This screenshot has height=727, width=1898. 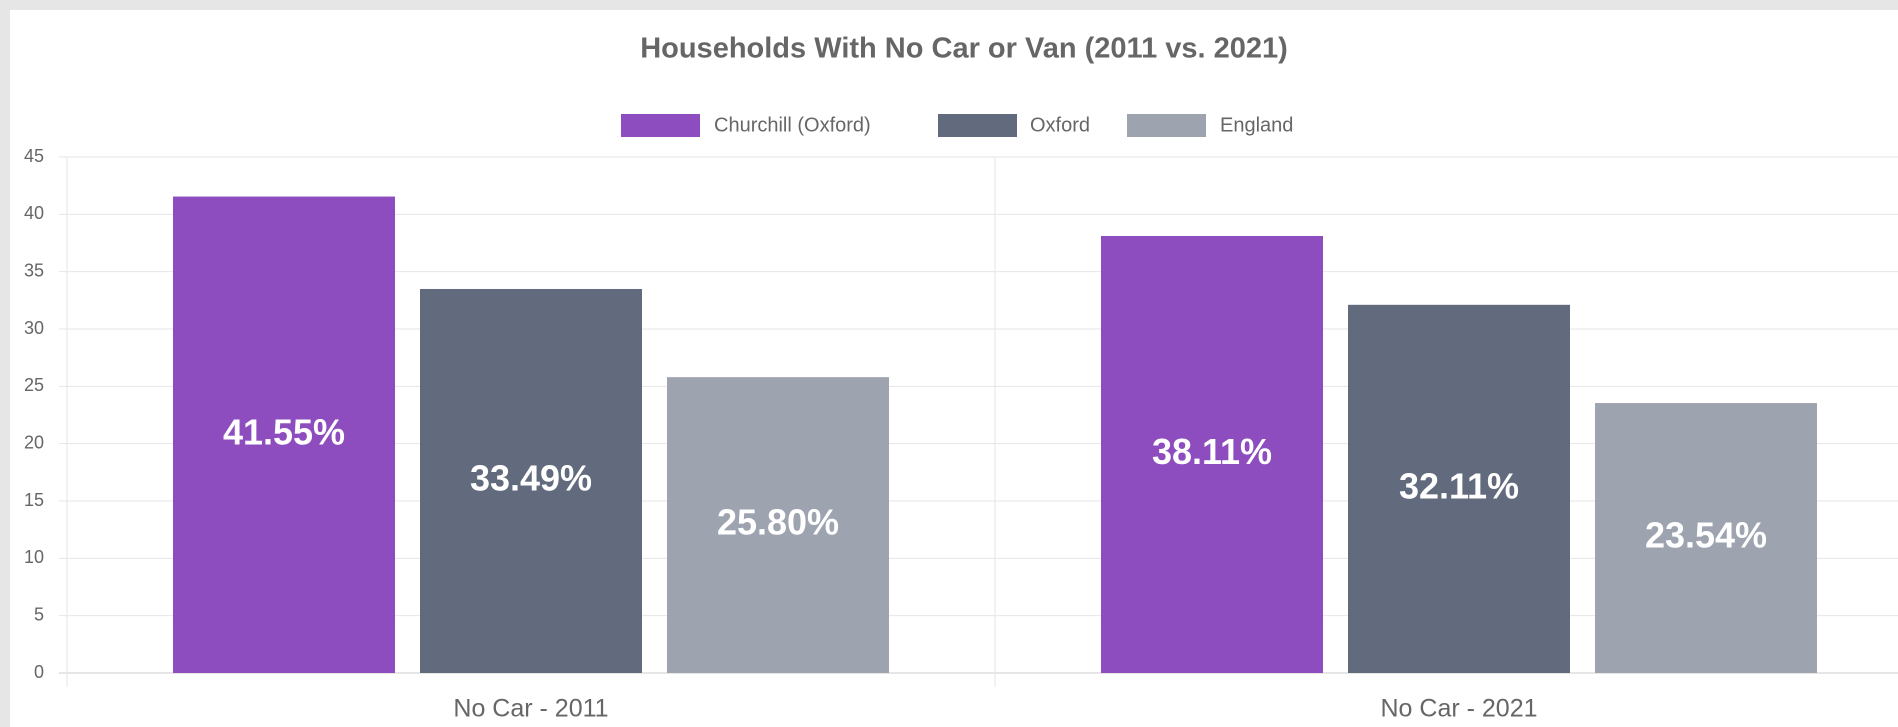 What do you see at coordinates (39, 672) in the screenshot?
I see `y-tick-label: 0` at bounding box center [39, 672].